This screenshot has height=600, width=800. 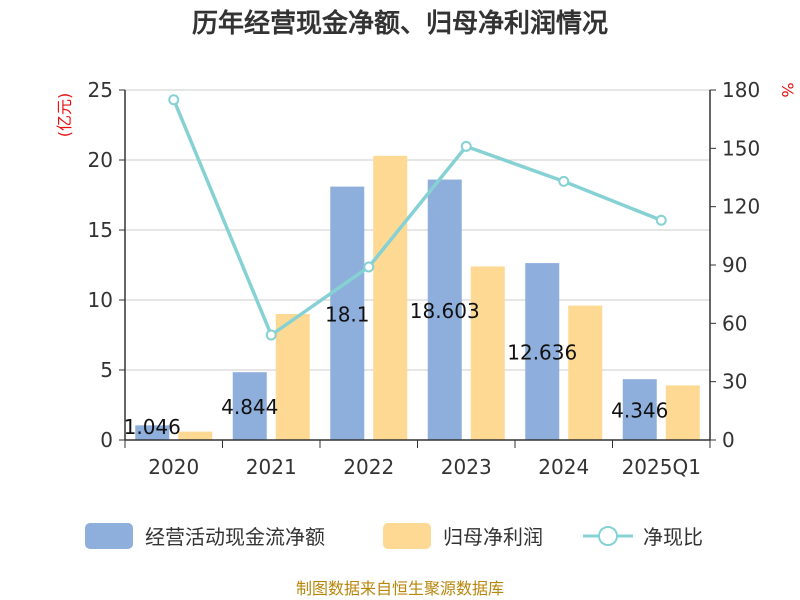 What do you see at coordinates (673, 537) in the screenshot?
I see `legend-label-ratio: 净现比` at bounding box center [673, 537].